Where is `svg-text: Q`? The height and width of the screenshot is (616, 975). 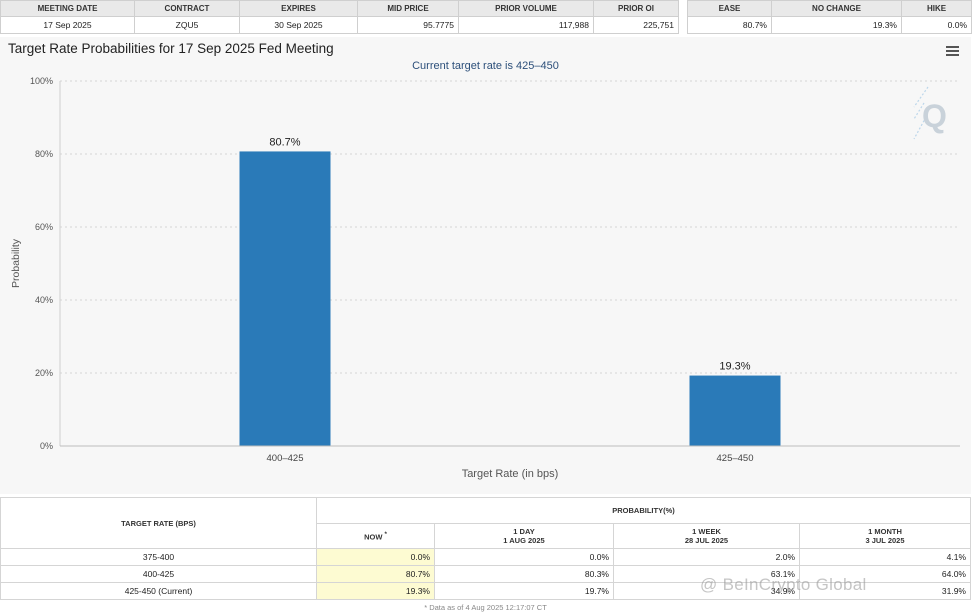 svg-text: Q is located at coordinates (934, 116).